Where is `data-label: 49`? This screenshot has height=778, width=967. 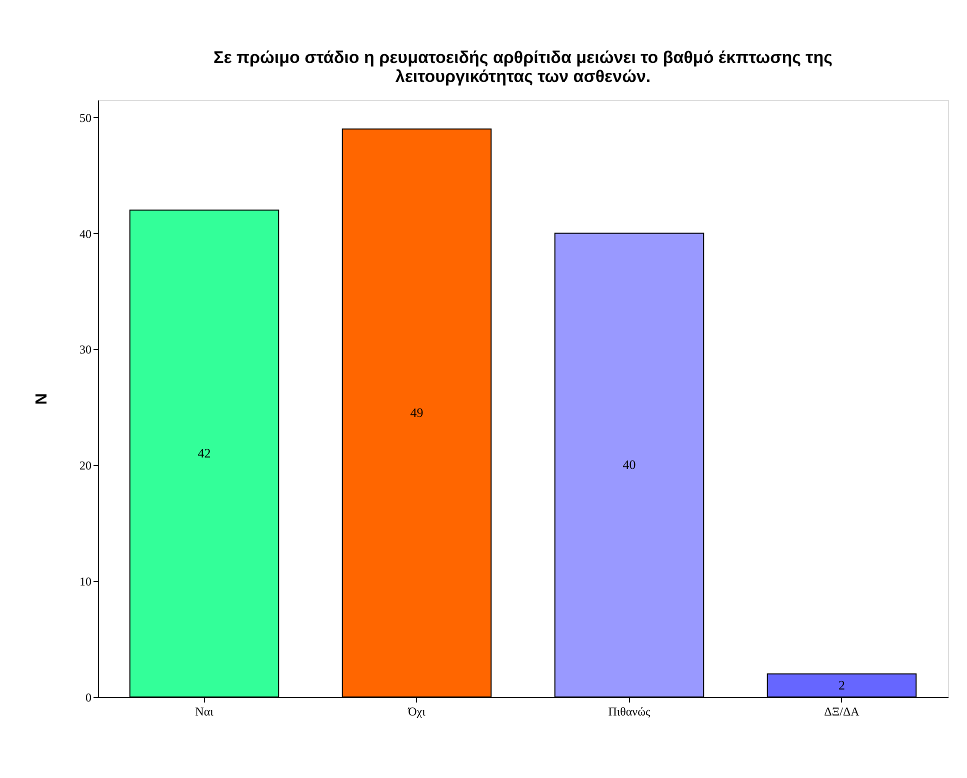 data-label: 49 is located at coordinates (417, 412).